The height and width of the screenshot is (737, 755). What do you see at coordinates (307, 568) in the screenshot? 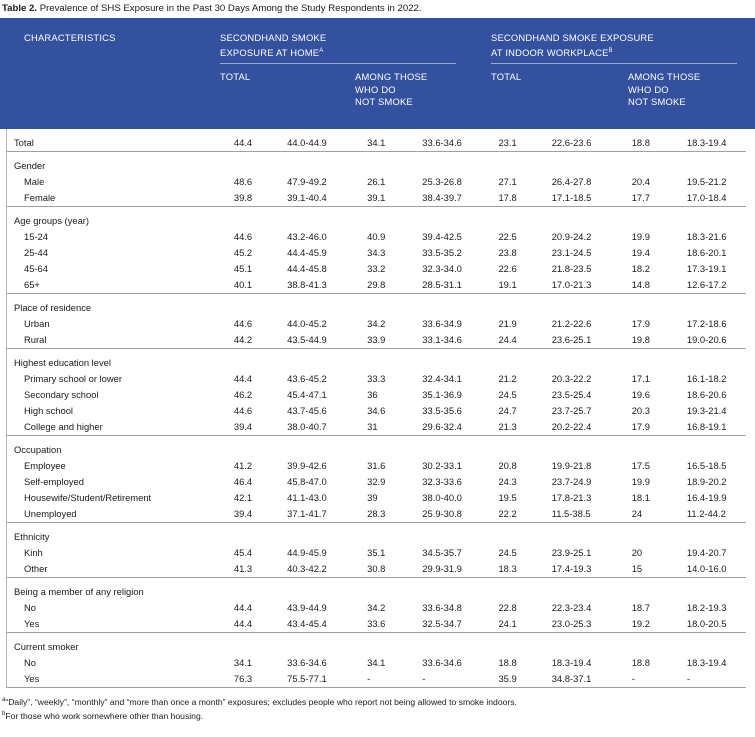
I see `cell-value: 40.3-42.2` at bounding box center [307, 568].